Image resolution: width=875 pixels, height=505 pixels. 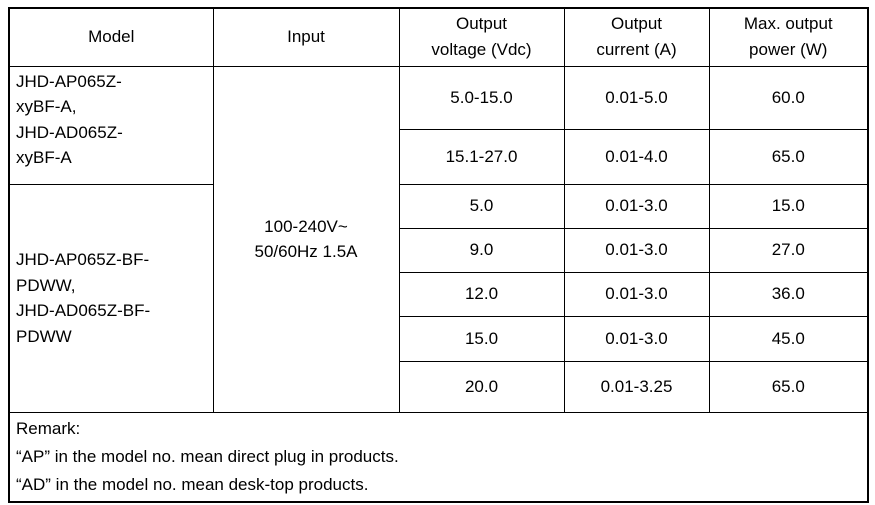 I want to click on voltage-cell: 9.0, so click(x=481, y=250).